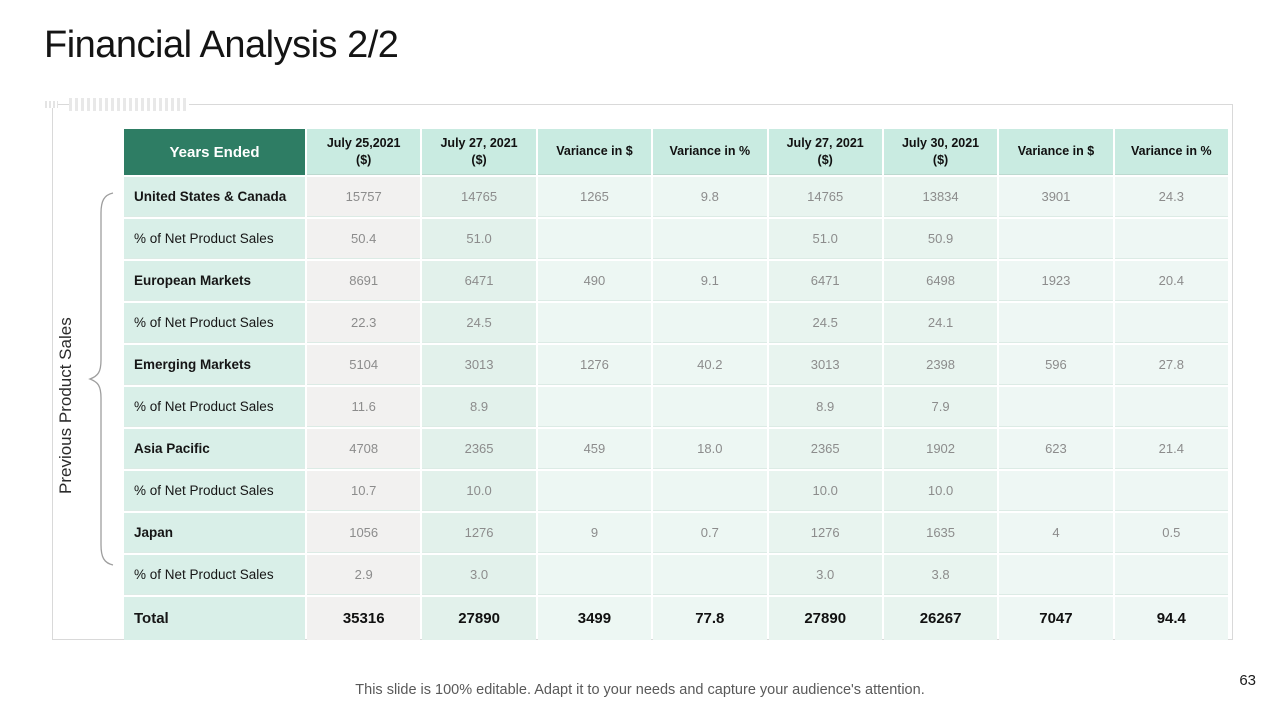 The image size is (1280, 720). Describe the element at coordinates (214, 152) in the screenshot. I see `years-ended-header: Years Ended` at that location.